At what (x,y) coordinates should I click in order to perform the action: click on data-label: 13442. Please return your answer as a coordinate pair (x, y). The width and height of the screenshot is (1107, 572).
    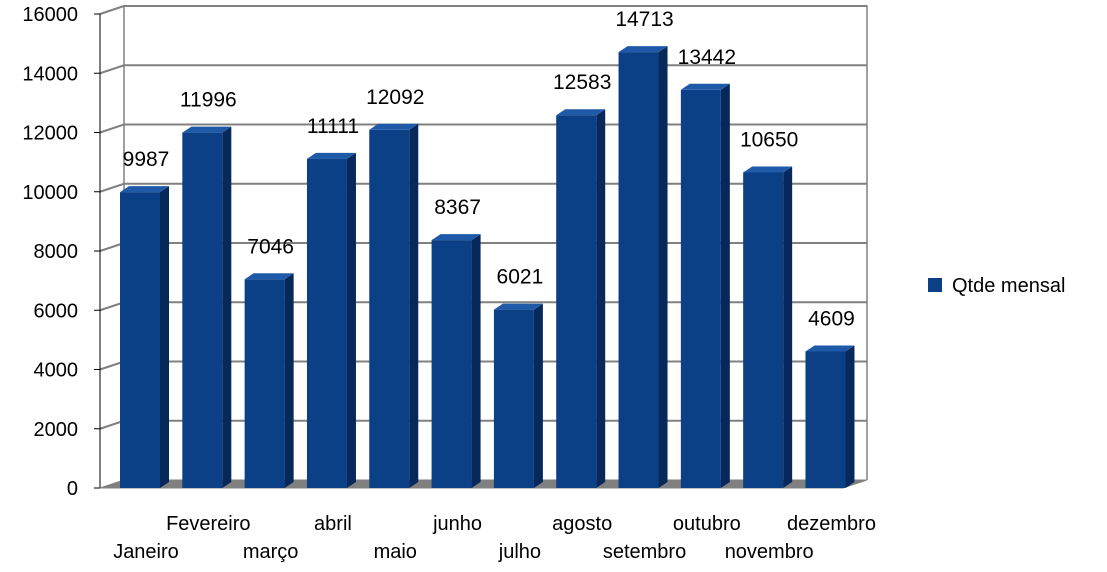
    Looking at the image, I should click on (707, 57).